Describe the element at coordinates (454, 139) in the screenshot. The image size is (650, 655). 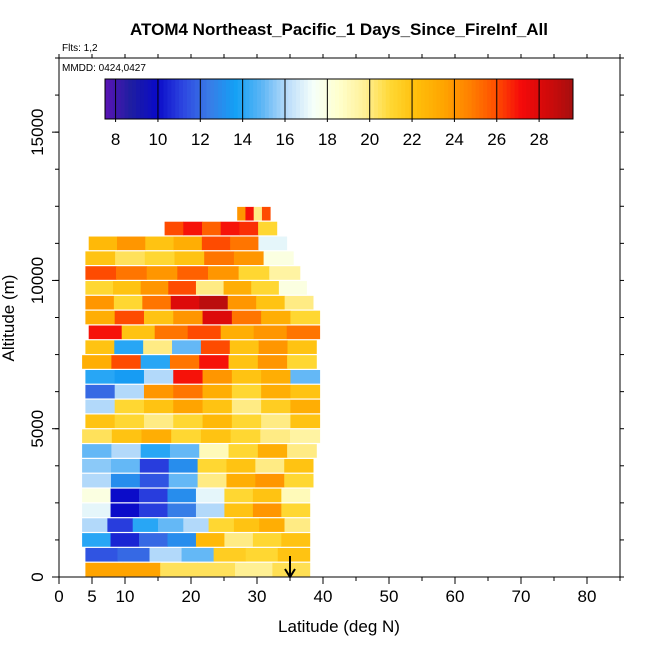
I see `colorbar-tick-label: 24` at that location.